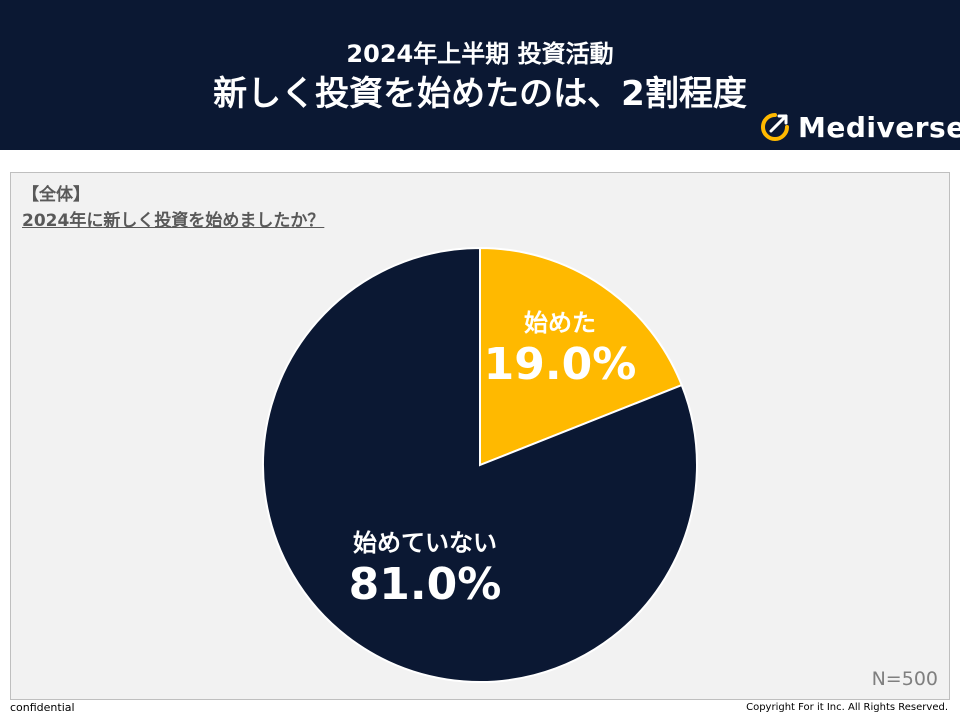 Image resolution: width=960 pixels, height=720 pixels. Describe the element at coordinates (879, 127) in the screenshot. I see `brand-name: Mediverse` at that location.